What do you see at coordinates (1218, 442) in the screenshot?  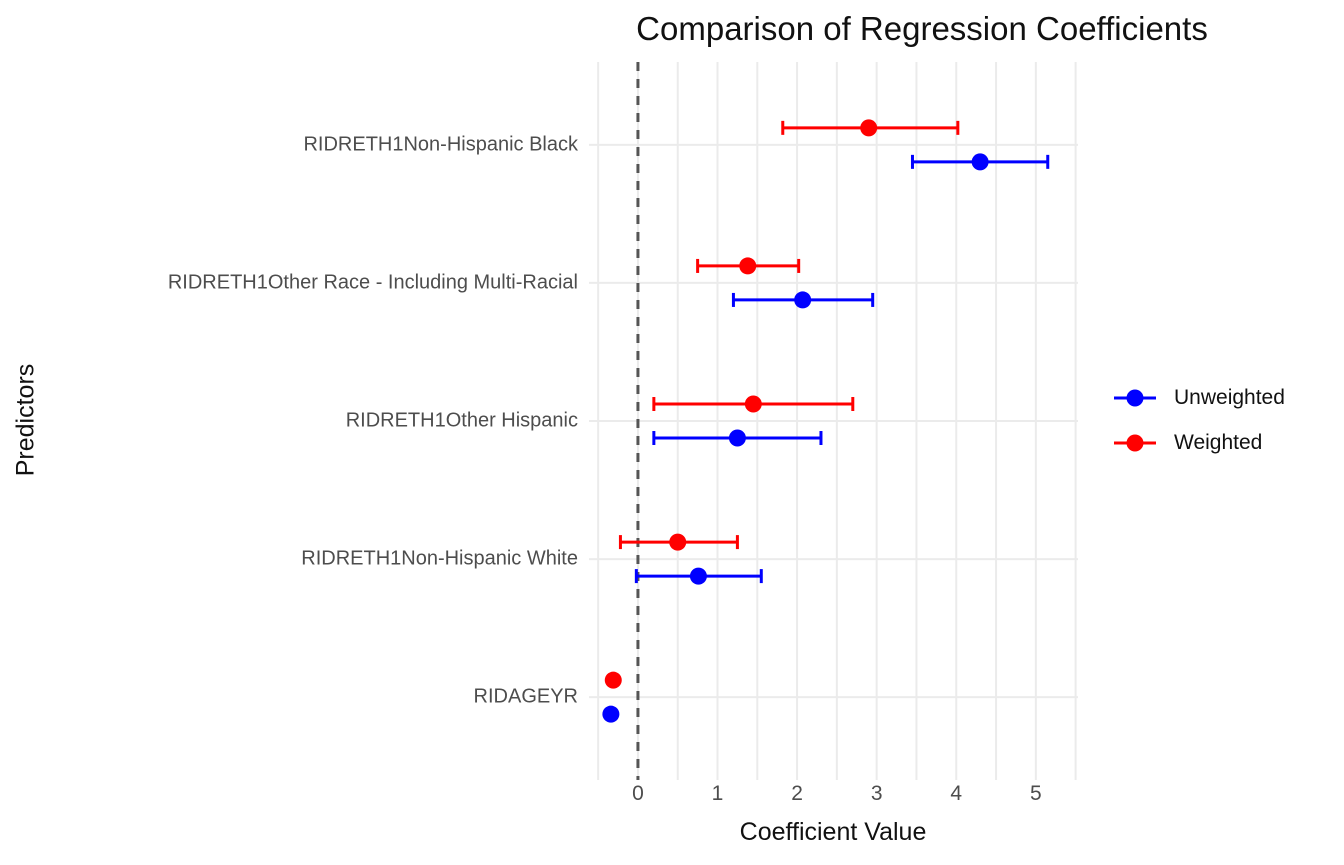 I see `legend-label-weighted: Weighted` at bounding box center [1218, 442].